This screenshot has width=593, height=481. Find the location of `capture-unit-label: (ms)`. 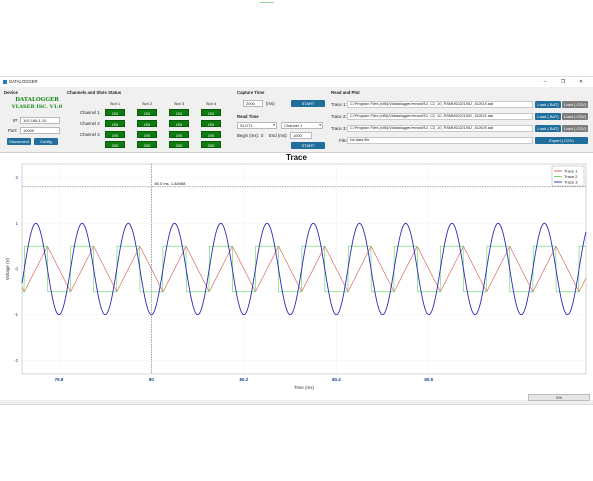

capture-unit-label: (ms) is located at coordinates (270, 103).